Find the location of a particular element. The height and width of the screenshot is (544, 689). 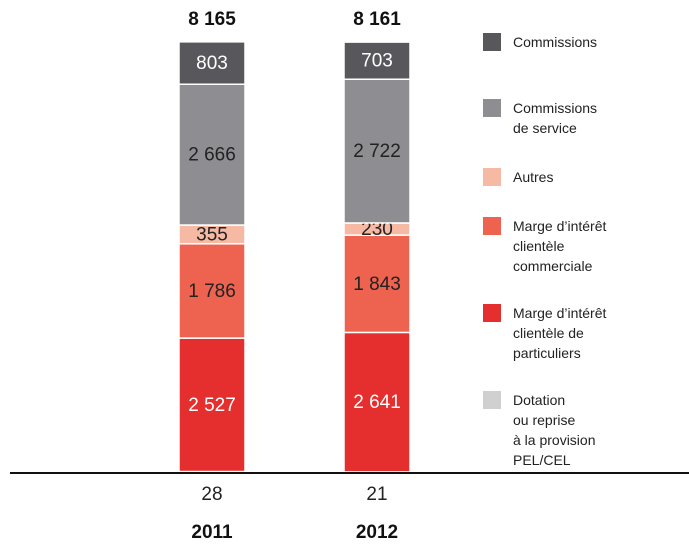

total-label: 8 165 is located at coordinates (212, 19).